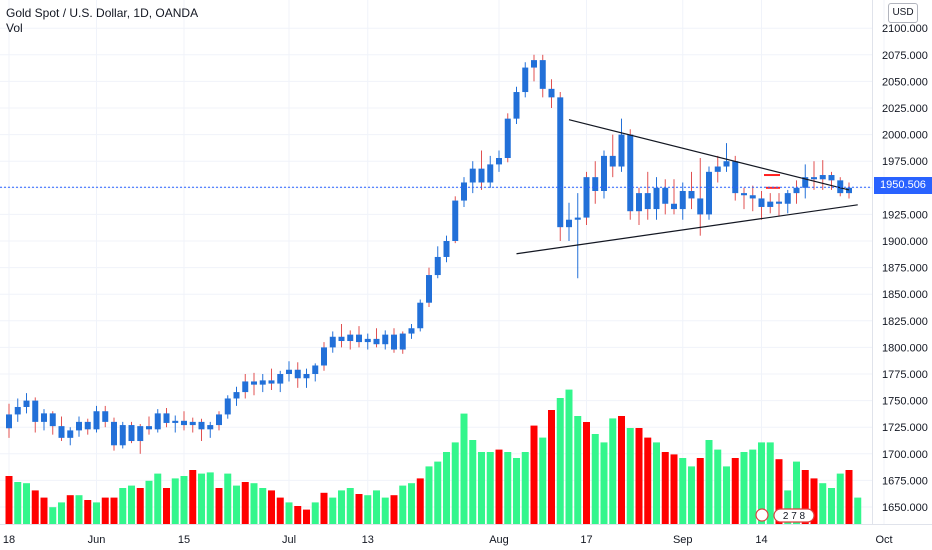 The width and height of the screenshot is (932, 550). Describe the element at coordinates (794, 515) in the screenshot. I see `events-badge` at that location.